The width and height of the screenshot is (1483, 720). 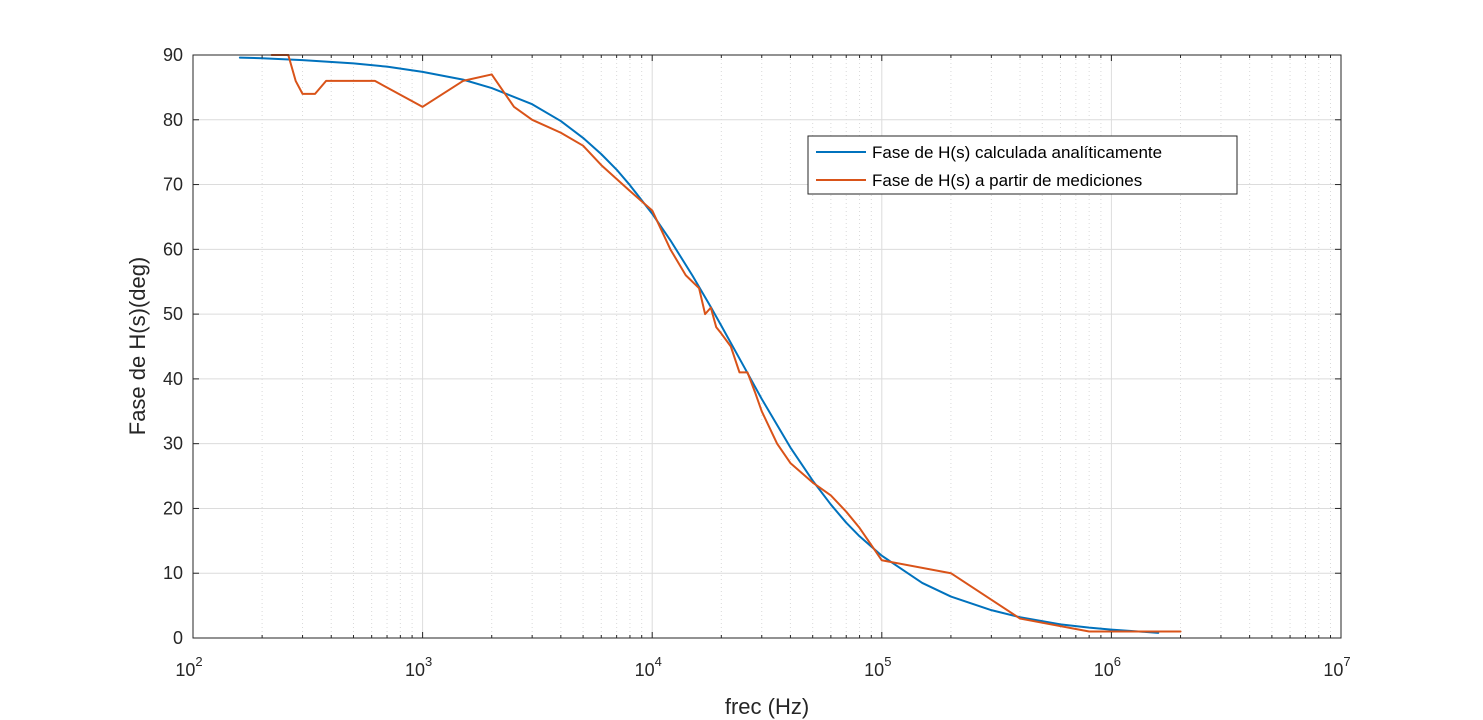 I want to click on x-tick-exponent: 5, so click(x=887, y=661).